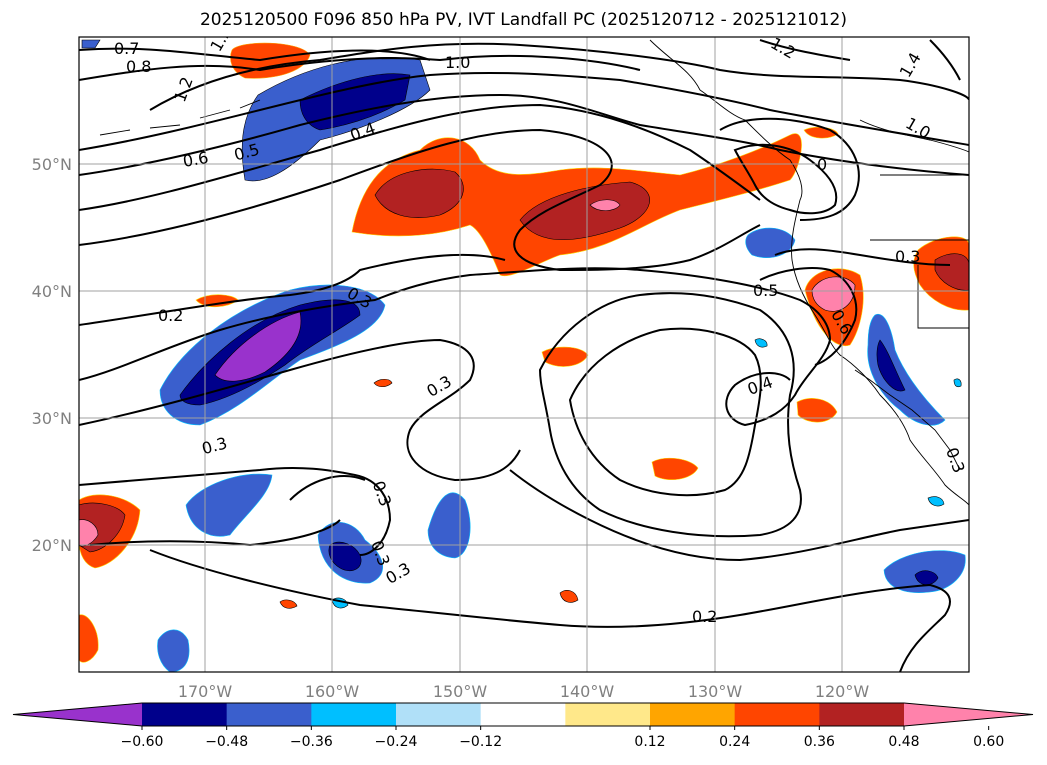 The width and height of the screenshot is (1047, 765). What do you see at coordinates (457, 62) in the screenshot?
I see `contour-label: 1.0` at bounding box center [457, 62].